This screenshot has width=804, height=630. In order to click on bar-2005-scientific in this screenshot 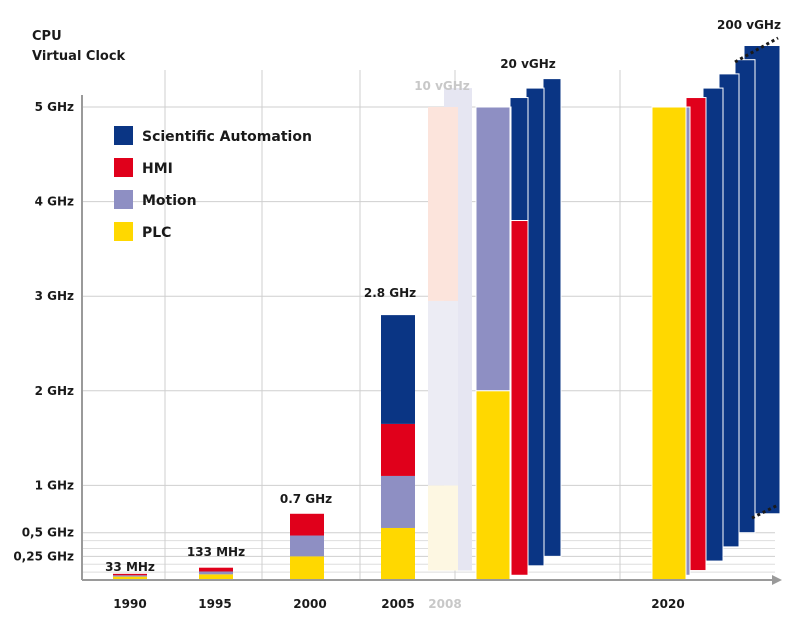, I will do `click(398, 369)`.